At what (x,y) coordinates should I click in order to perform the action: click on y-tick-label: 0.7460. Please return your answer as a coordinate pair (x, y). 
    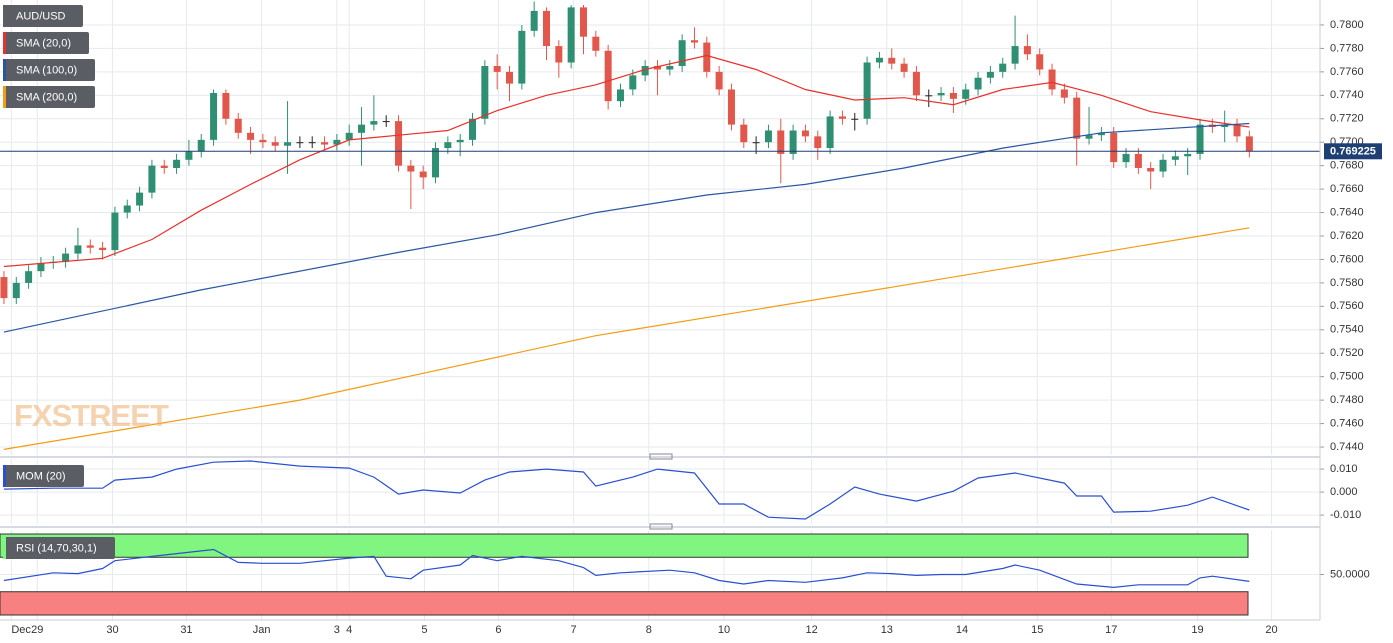
    Looking at the image, I should click on (1347, 423).